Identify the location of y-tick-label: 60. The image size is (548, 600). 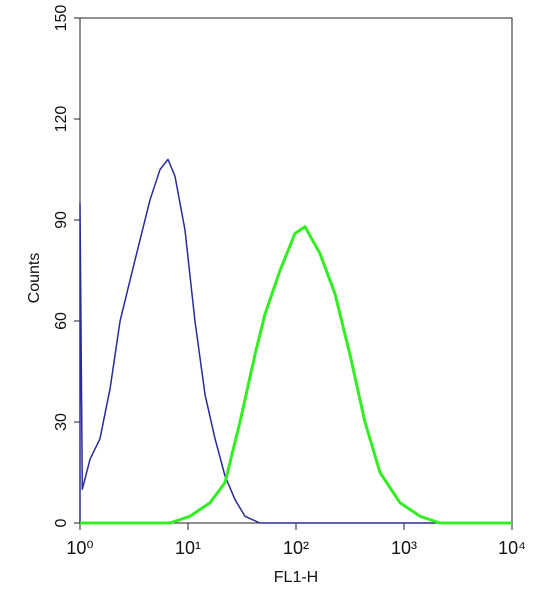
(61, 321).